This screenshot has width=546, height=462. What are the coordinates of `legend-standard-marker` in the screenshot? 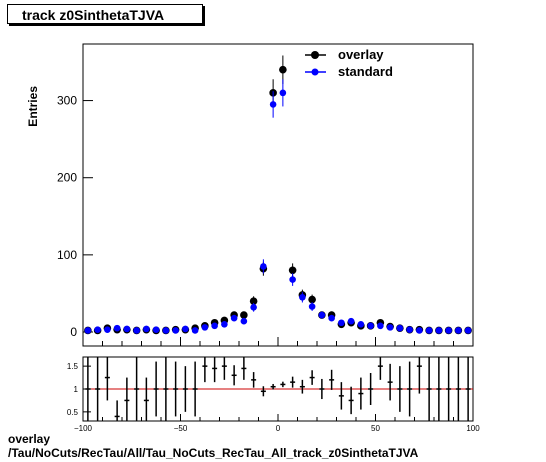 It's located at (315, 72).